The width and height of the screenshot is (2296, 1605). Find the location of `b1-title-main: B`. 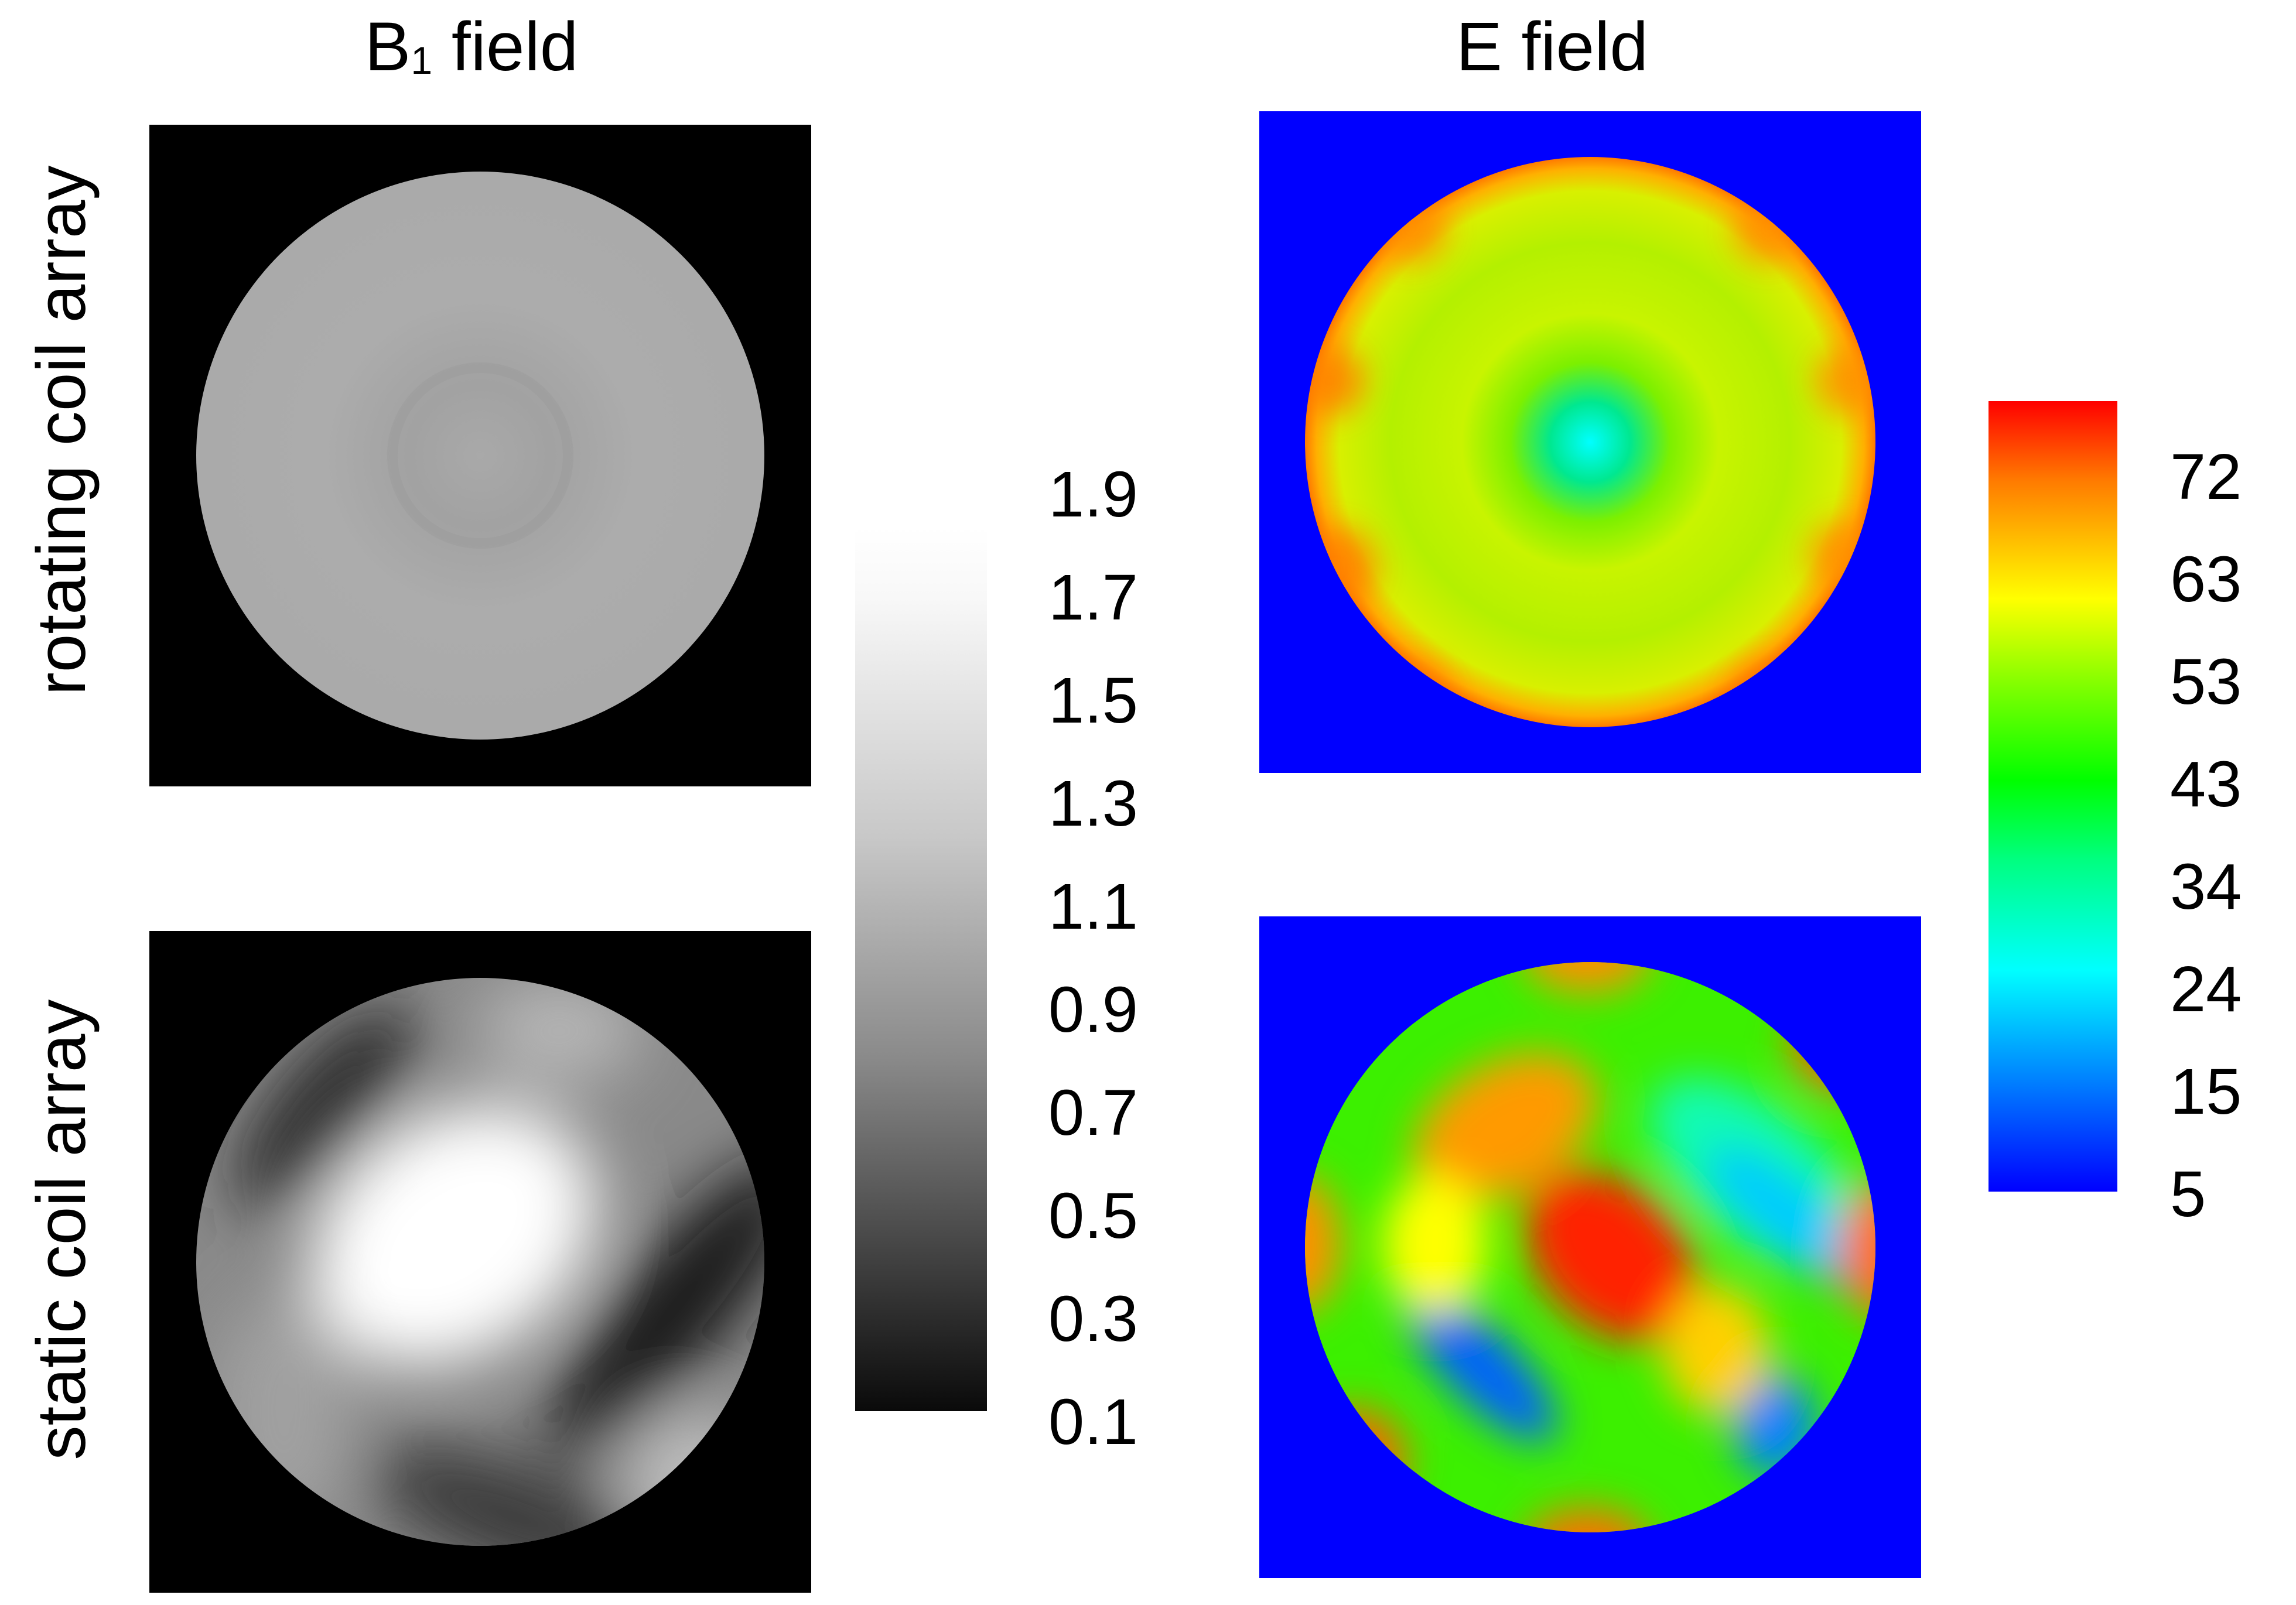

b1-title-main: B is located at coordinates (388, 46).